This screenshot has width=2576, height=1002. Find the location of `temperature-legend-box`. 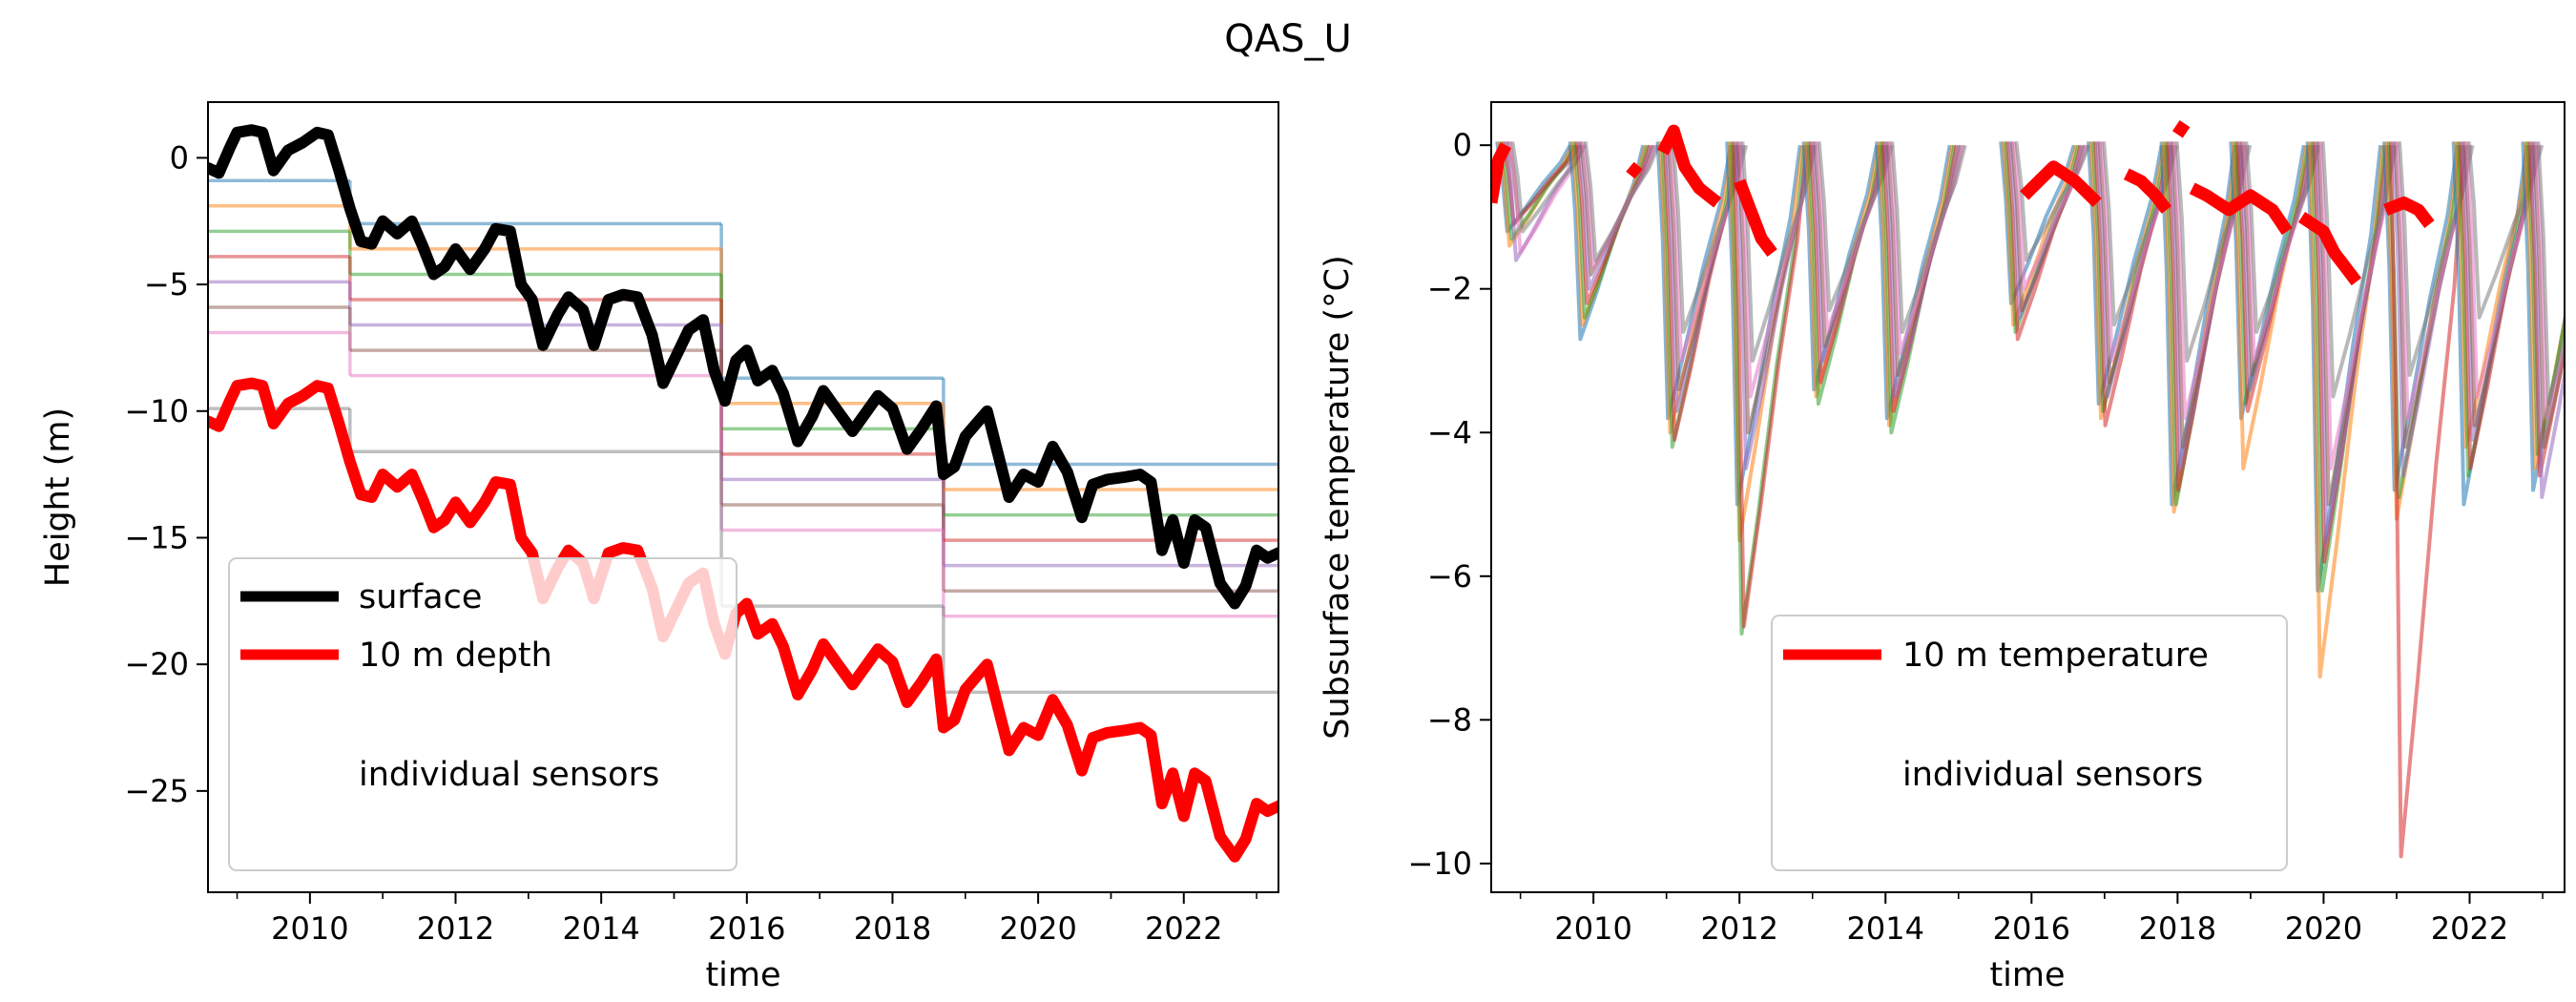

temperature-legend-box is located at coordinates (2029, 743).